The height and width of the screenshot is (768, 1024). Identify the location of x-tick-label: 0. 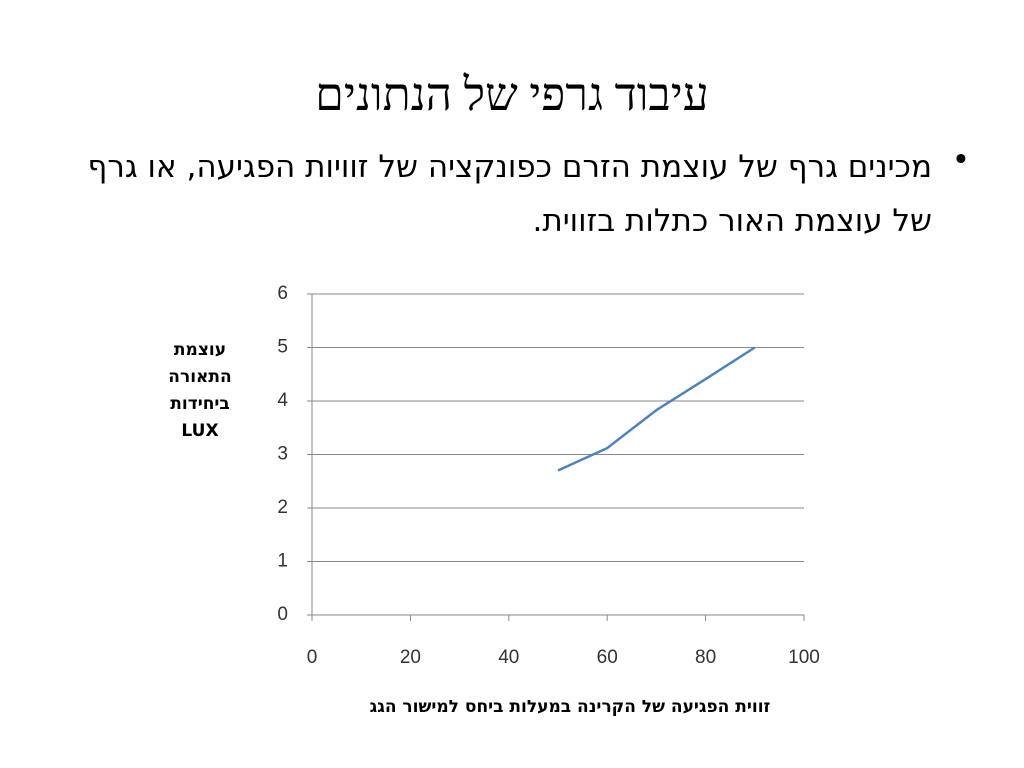
(312, 657).